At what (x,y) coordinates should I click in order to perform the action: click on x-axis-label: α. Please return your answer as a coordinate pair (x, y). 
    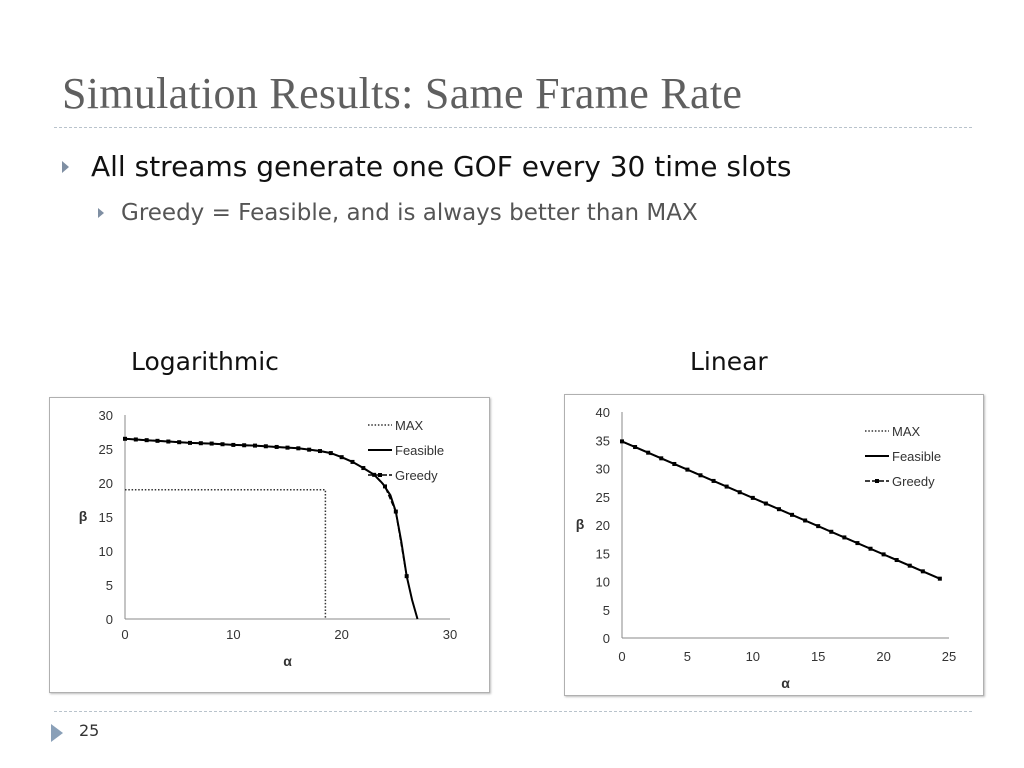
    Looking at the image, I should click on (287, 661).